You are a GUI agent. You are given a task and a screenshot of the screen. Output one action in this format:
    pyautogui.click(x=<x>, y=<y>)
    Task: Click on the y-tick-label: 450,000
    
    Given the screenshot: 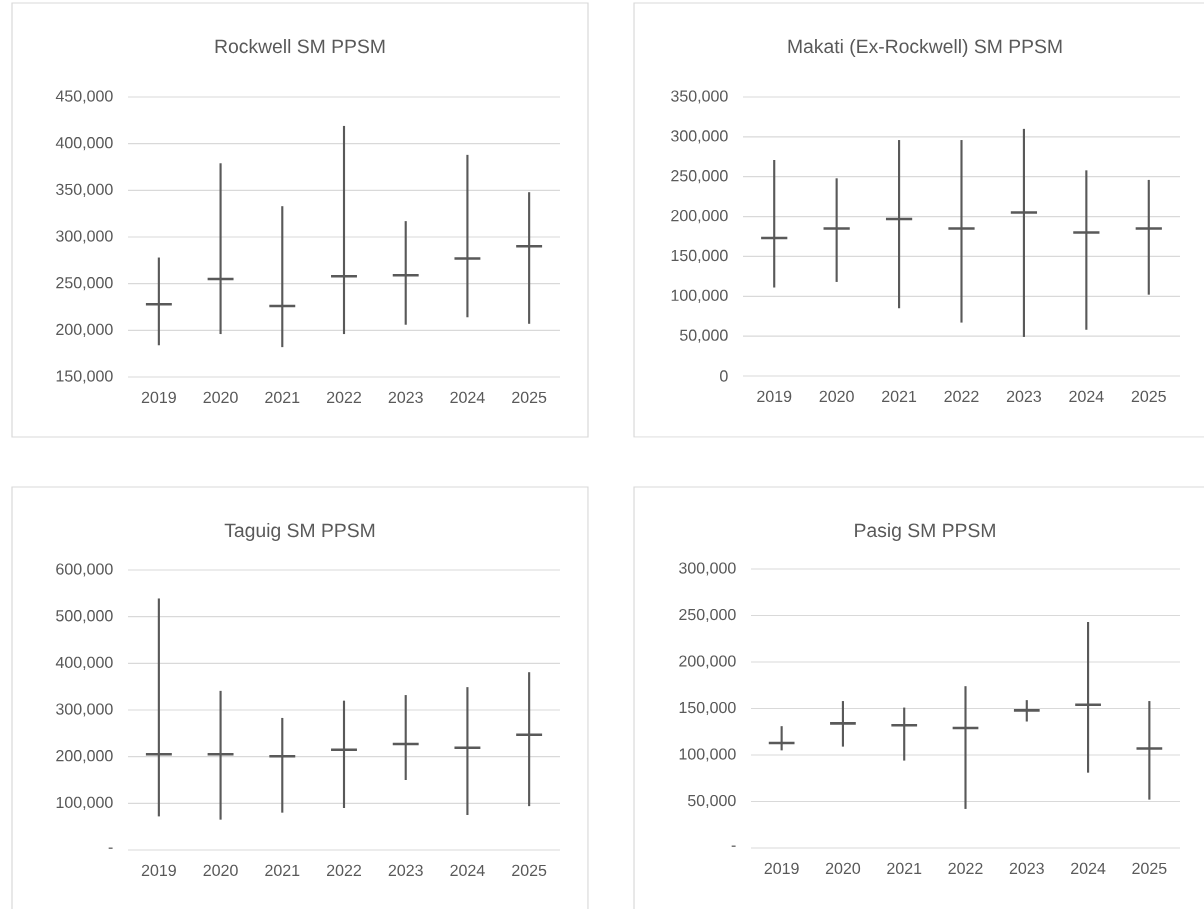 What is the action you would take?
    pyautogui.click(x=84, y=97)
    